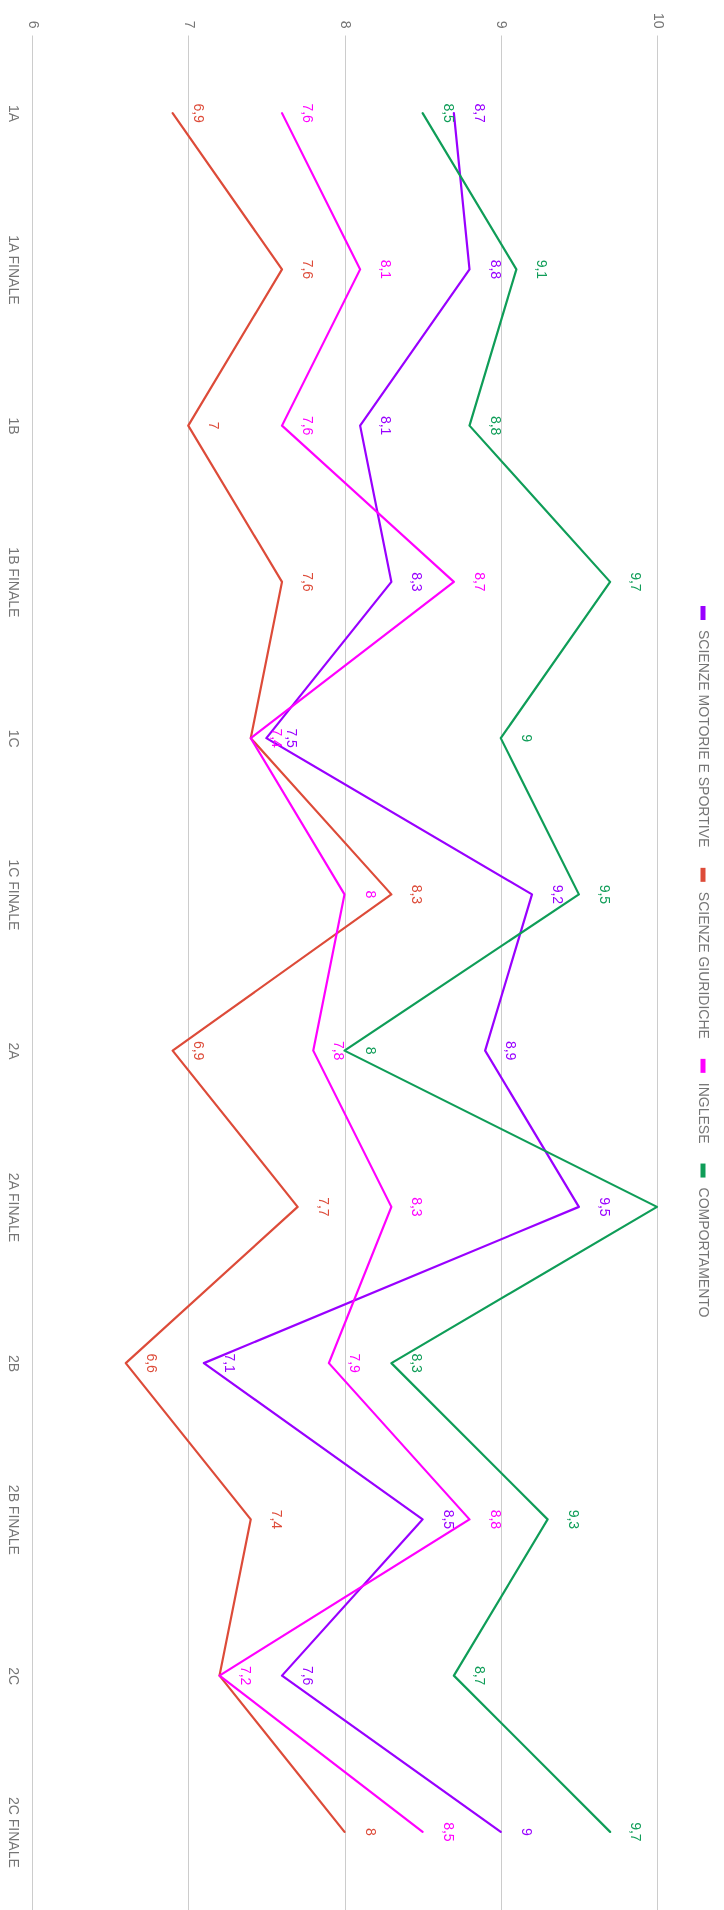 The image size is (724, 1910). What do you see at coordinates (13, 1832) in the screenshot?
I see `y-tick-label: 2C FINALE` at bounding box center [13, 1832].